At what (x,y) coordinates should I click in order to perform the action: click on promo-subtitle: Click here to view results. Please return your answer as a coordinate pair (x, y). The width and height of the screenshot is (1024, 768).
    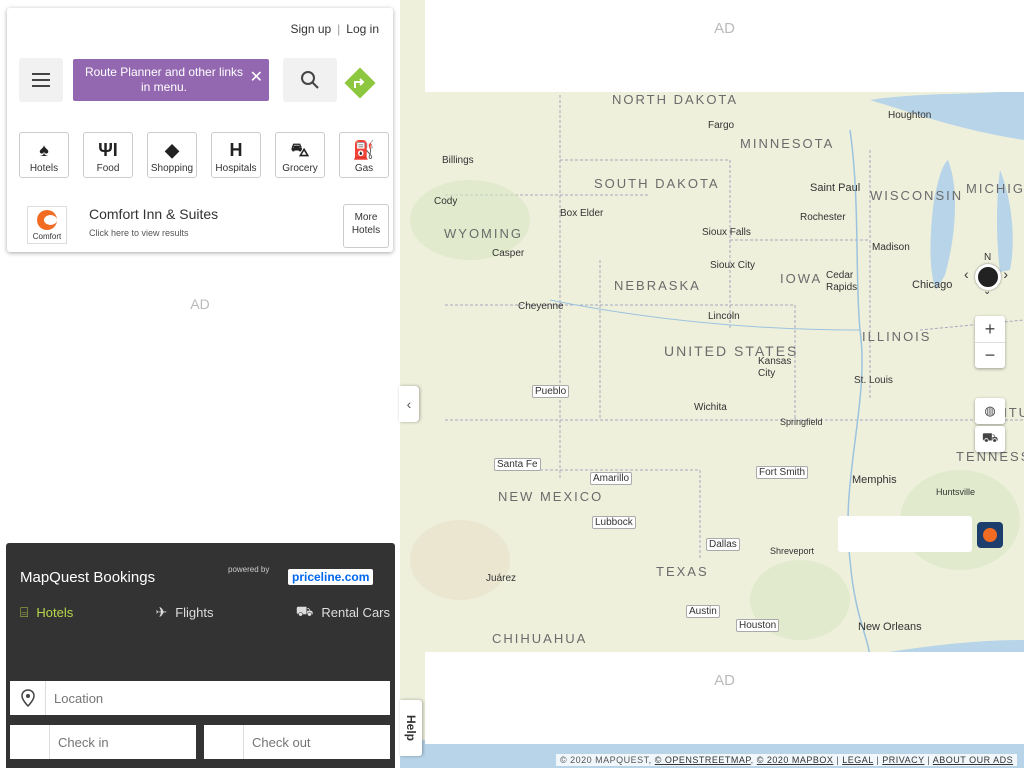
    Looking at the image, I should click on (139, 233).